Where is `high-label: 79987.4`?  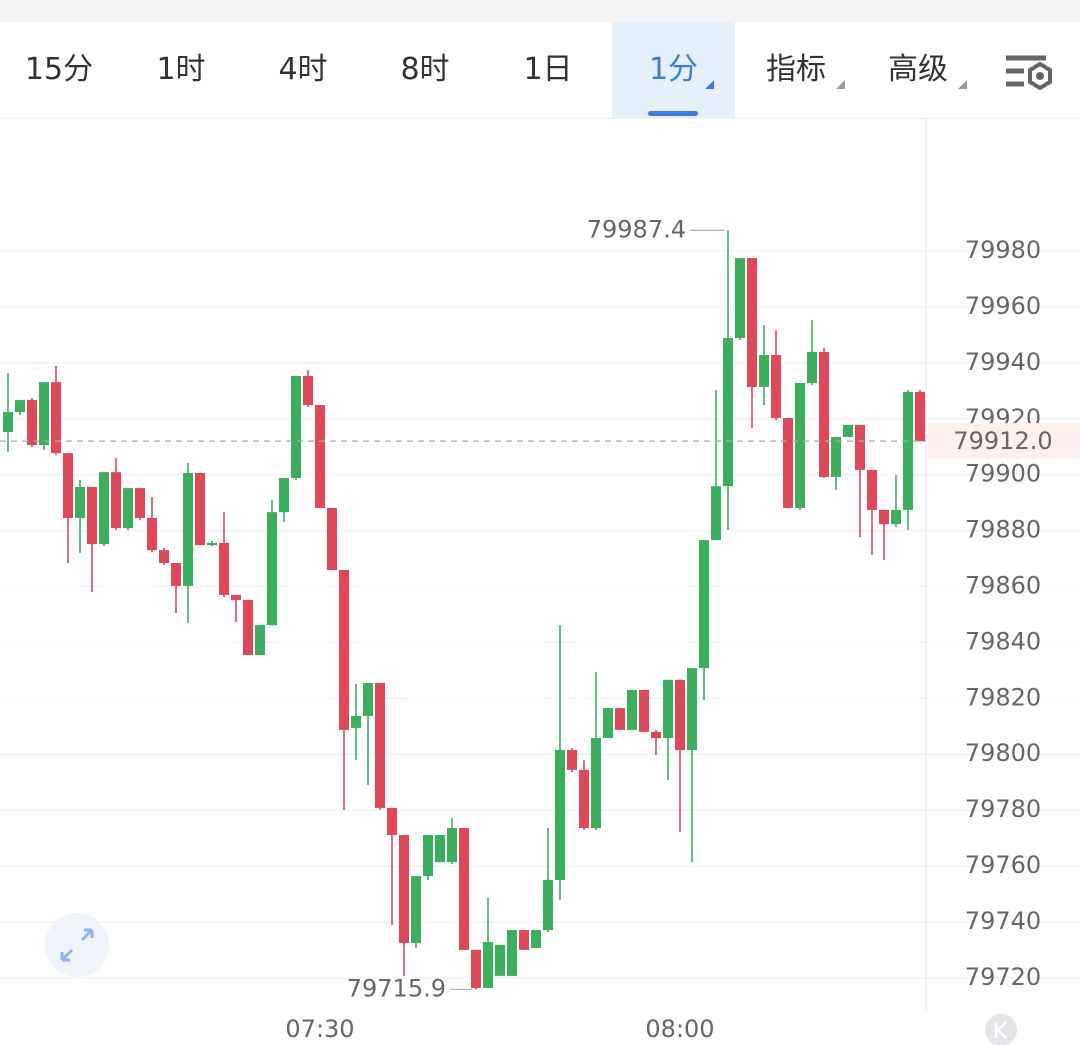 high-label: 79987.4 is located at coordinates (636, 229).